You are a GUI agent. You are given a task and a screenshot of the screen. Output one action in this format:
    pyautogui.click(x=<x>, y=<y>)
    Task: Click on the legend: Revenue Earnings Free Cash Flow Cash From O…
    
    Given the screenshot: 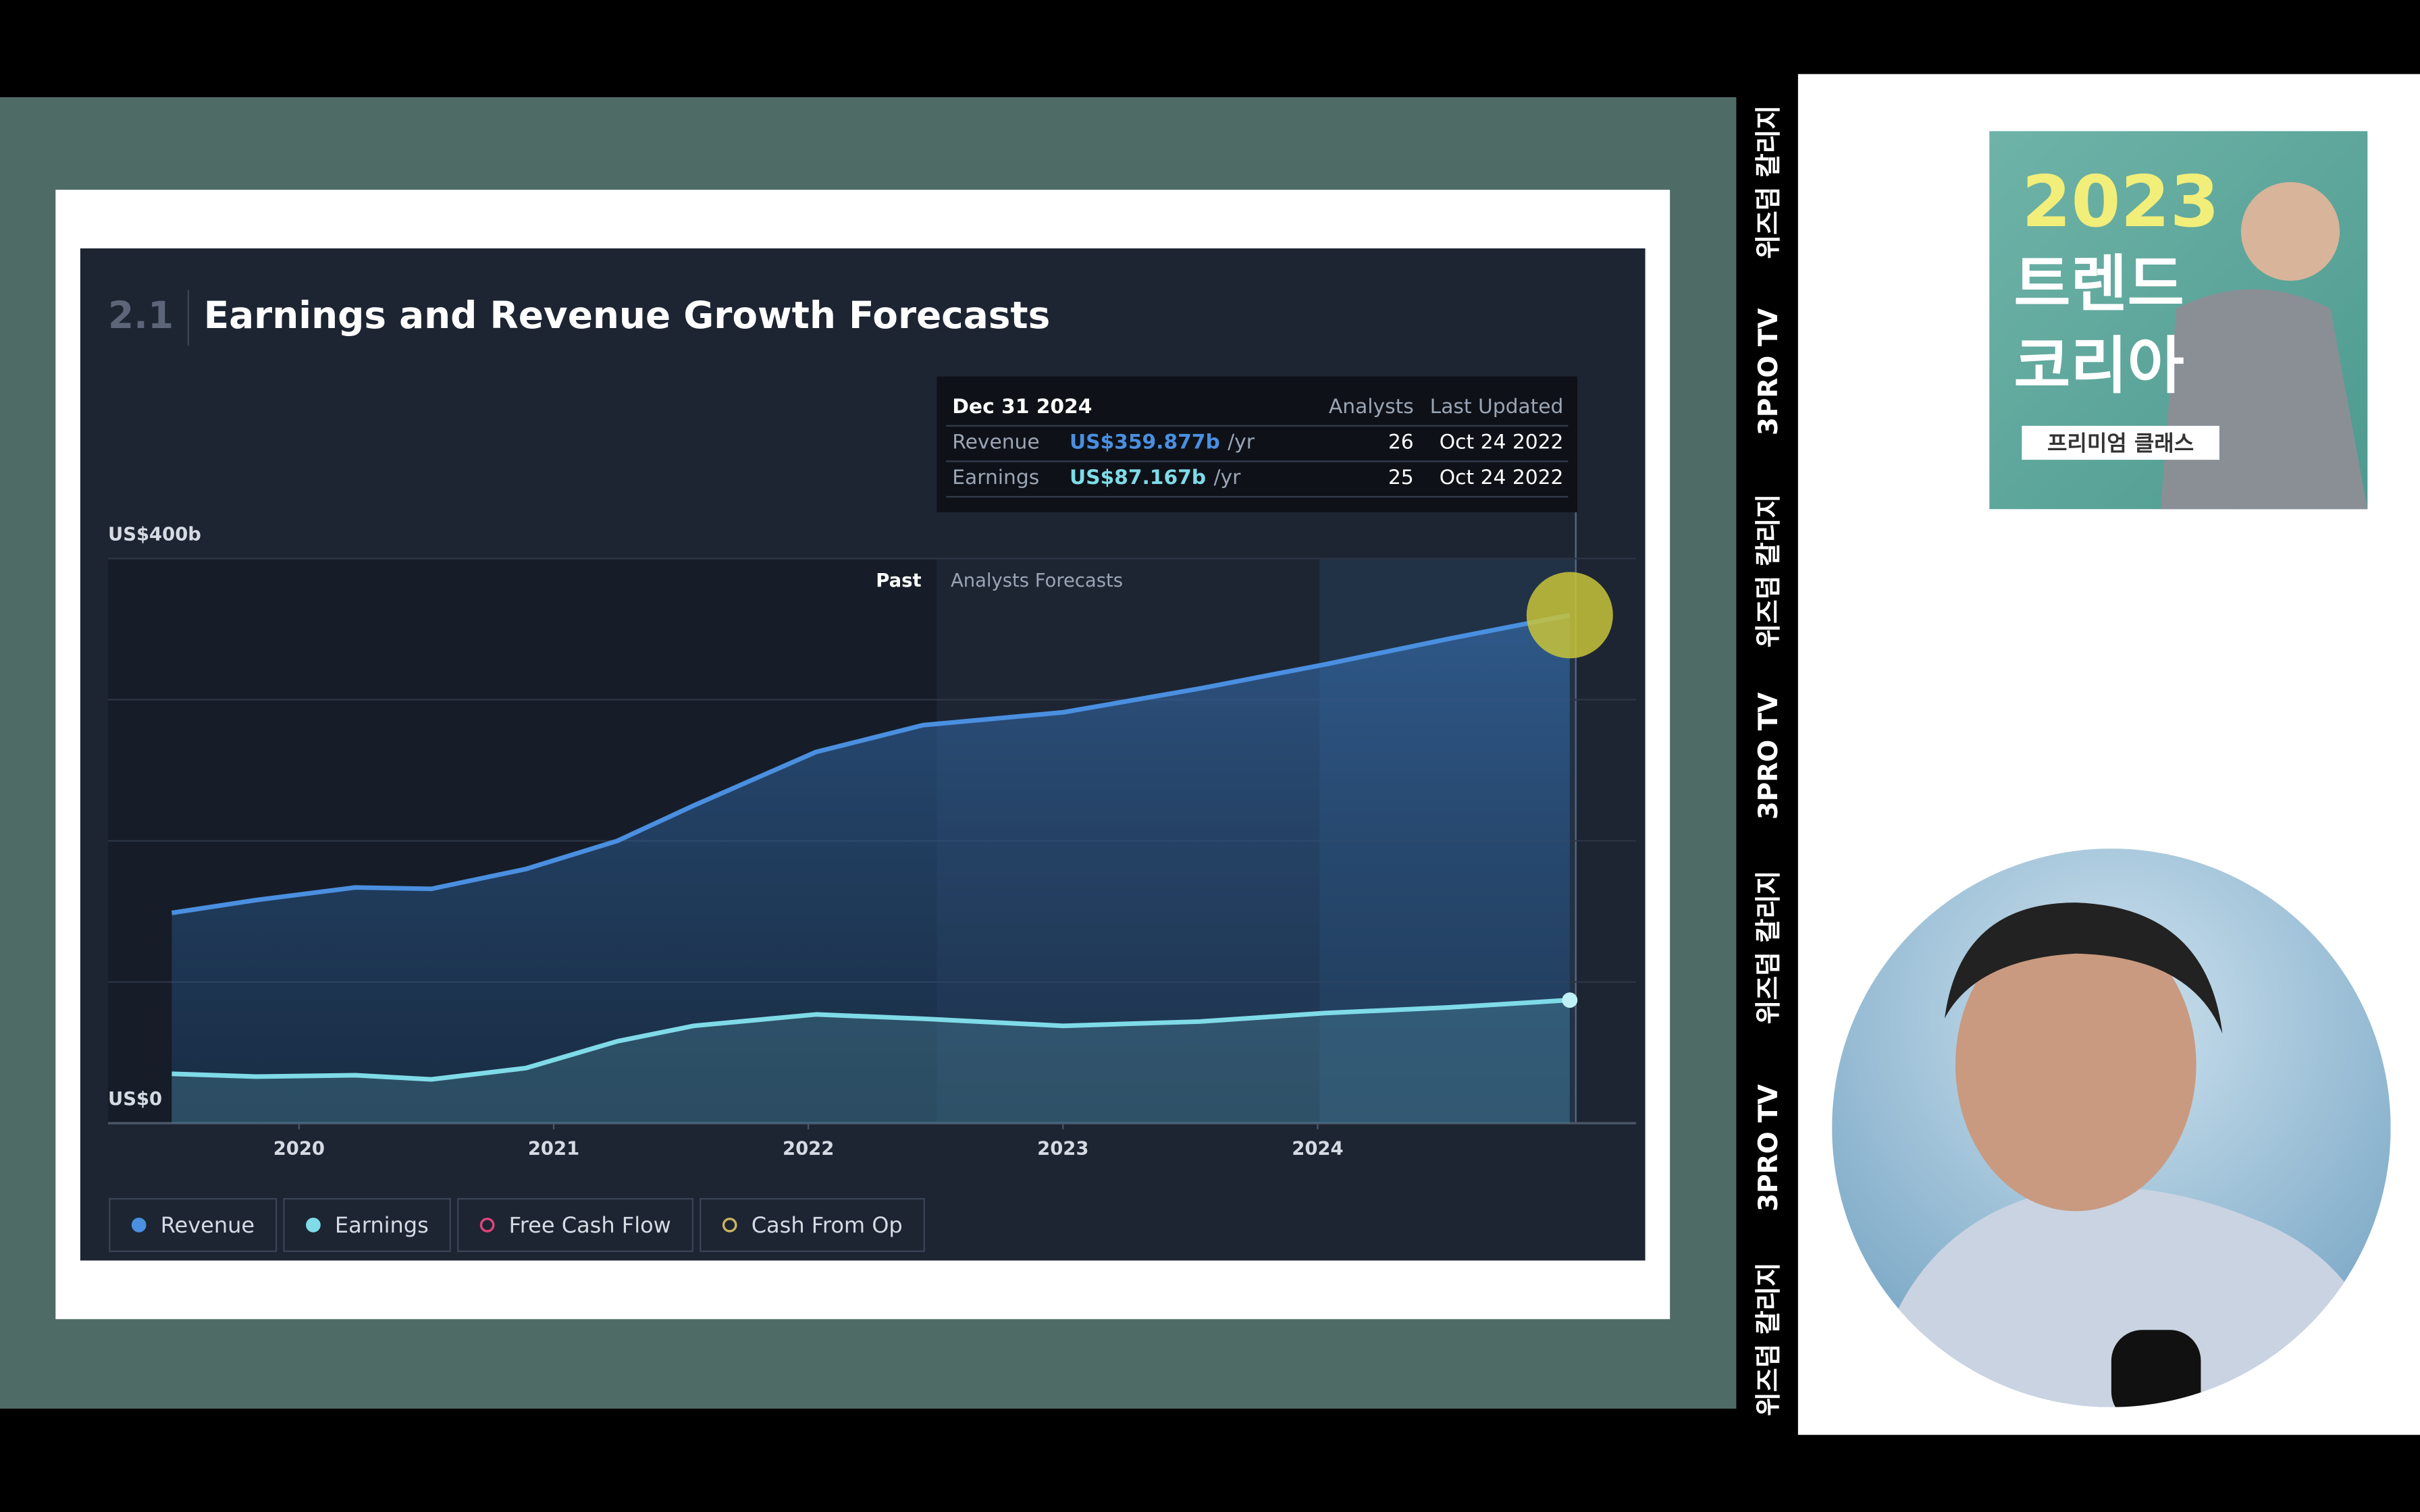 What is the action you would take?
    pyautogui.click(x=517, y=1224)
    